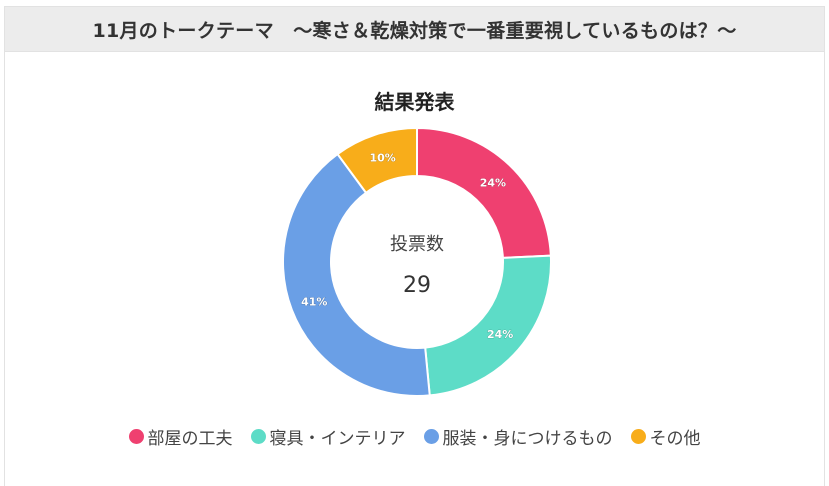 The height and width of the screenshot is (486, 829). I want to click on page-title: 11月のトークテーマ 〜寒さ＆乾燥対策で一番重要視しているものは？〜, so click(414, 29).